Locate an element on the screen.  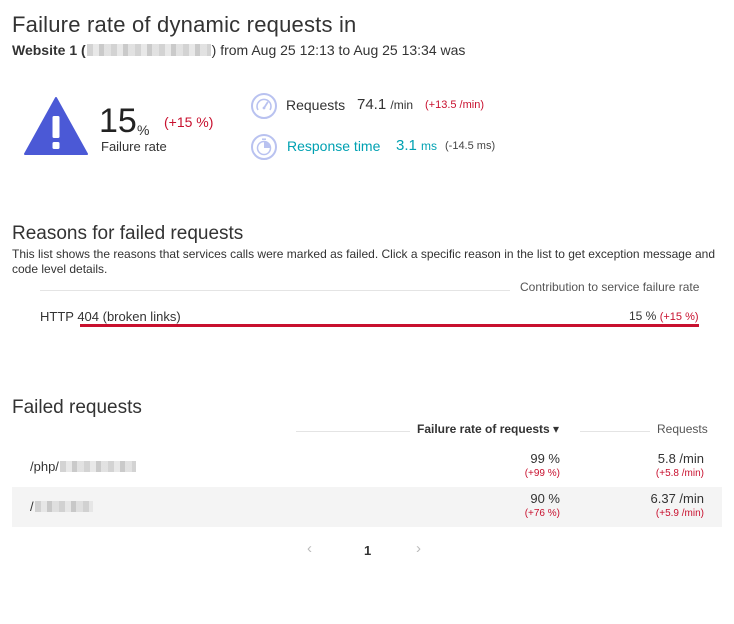
request-failure-rate: 99 % (+99 %) is located at coordinates (542, 465).